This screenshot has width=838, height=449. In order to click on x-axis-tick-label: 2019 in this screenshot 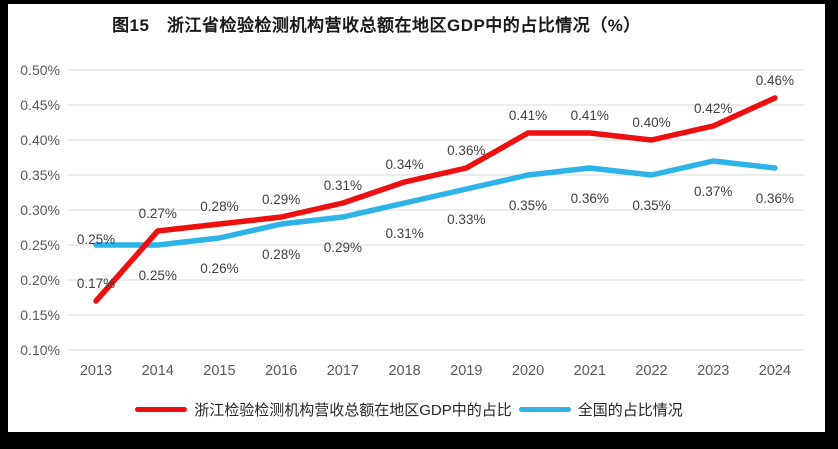, I will do `click(466, 371)`.